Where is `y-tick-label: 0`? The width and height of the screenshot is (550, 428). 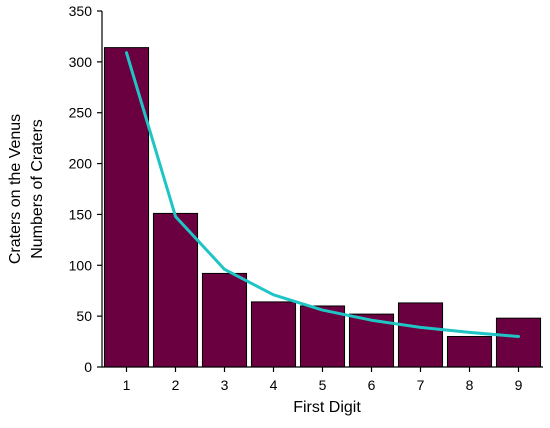 y-tick-label: 0 is located at coordinates (88, 367).